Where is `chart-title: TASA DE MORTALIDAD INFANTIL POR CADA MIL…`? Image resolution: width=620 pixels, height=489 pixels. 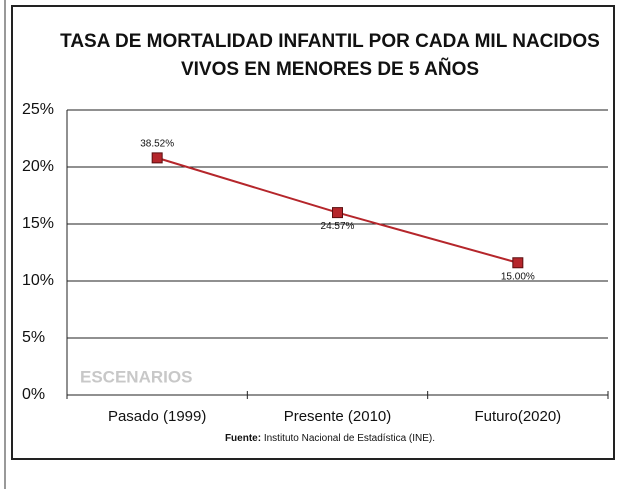 chart-title: TASA DE MORTALIDAD INFANTIL POR CADA MIL… is located at coordinates (330, 41).